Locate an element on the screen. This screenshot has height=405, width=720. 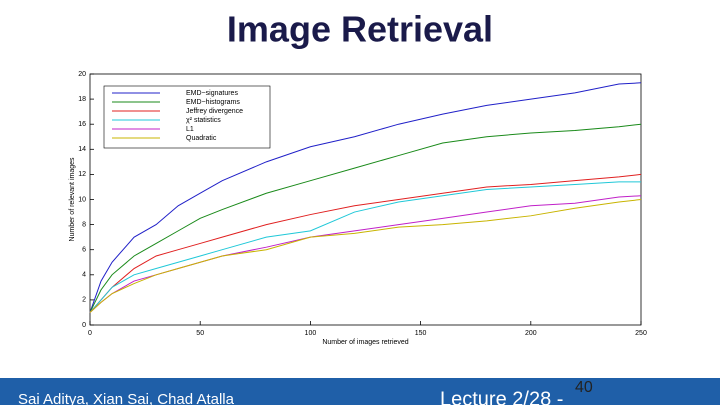
y-tick-label: 10 is located at coordinates (82, 199).